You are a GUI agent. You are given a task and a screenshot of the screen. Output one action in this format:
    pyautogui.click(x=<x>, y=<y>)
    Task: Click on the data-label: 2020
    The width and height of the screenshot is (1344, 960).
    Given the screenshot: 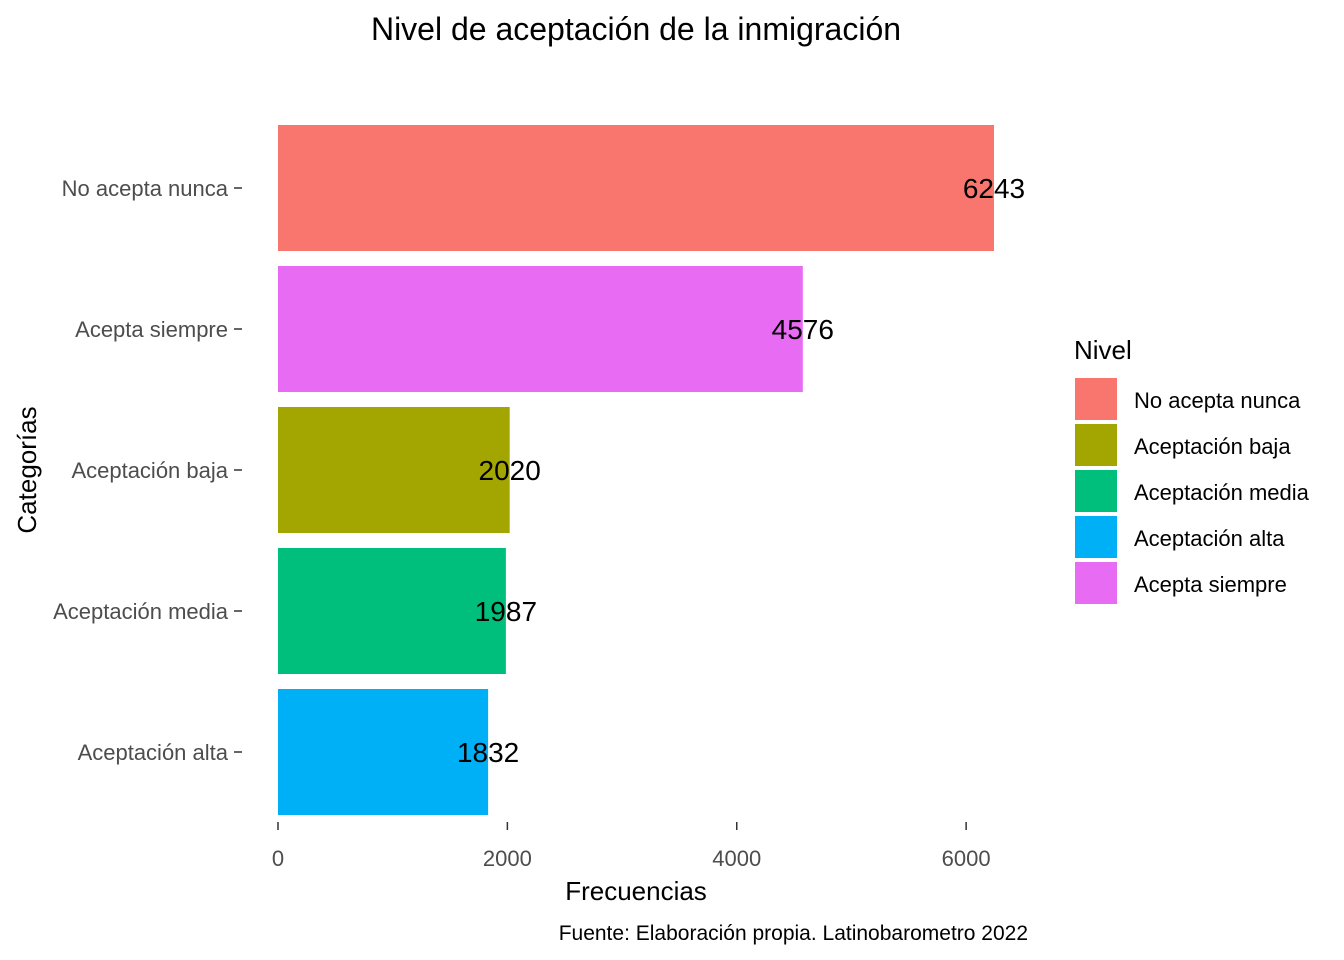 What is the action you would take?
    pyautogui.click(x=510, y=470)
    